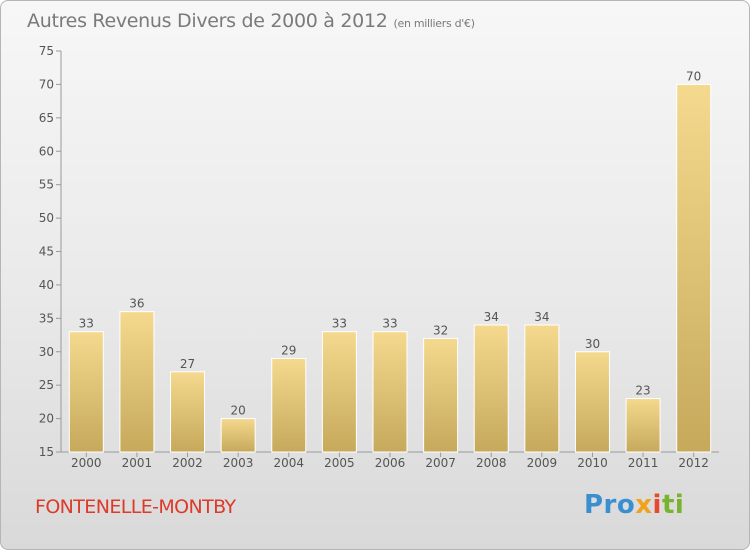 The width and height of the screenshot is (750, 550). I want to click on x-tick-label: 2008, so click(491, 463).